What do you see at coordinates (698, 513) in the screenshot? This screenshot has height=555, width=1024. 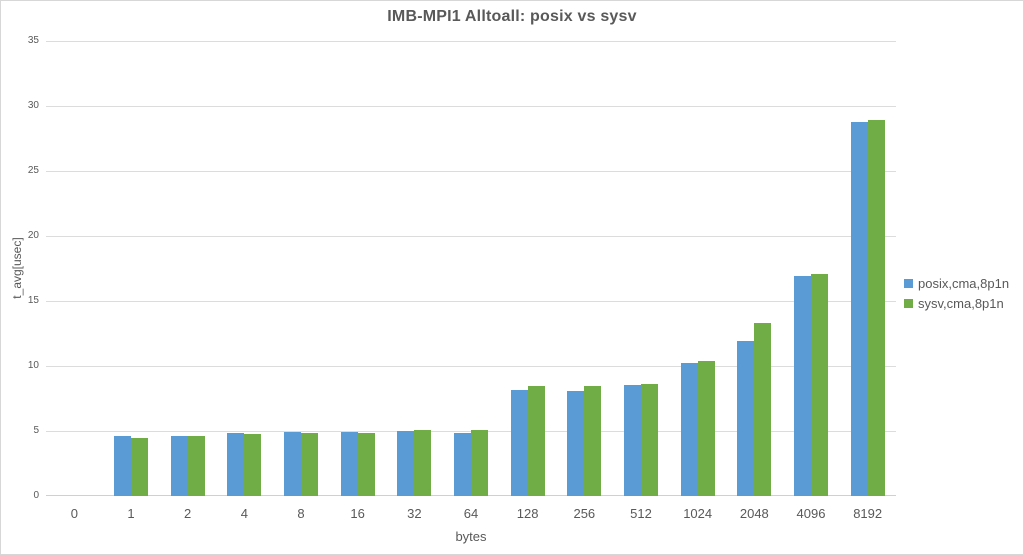 I see `x-tick-label: 1024` at bounding box center [698, 513].